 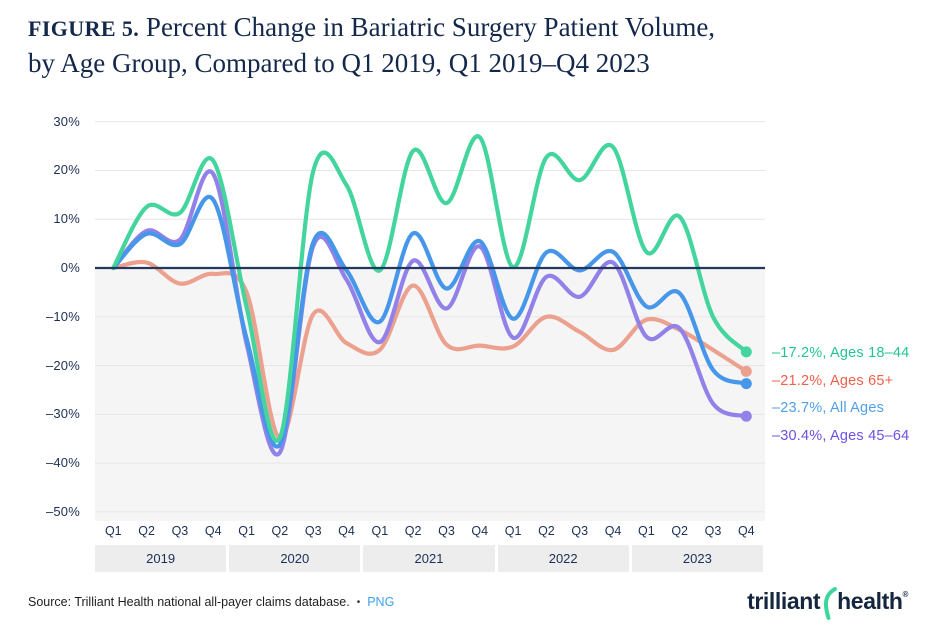 I want to click on png-link: PNG, so click(x=381, y=602).